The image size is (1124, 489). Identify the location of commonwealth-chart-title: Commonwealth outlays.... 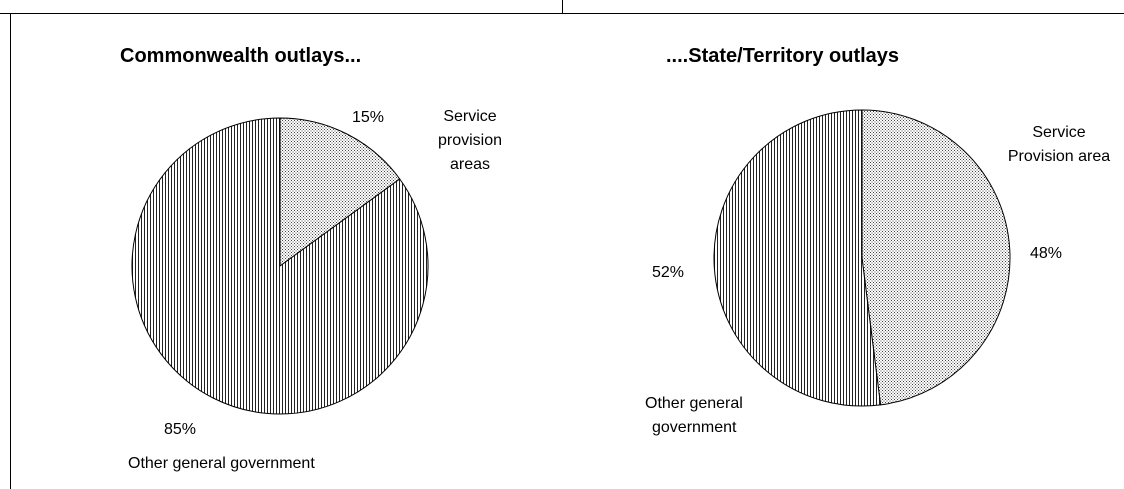
(240, 56).